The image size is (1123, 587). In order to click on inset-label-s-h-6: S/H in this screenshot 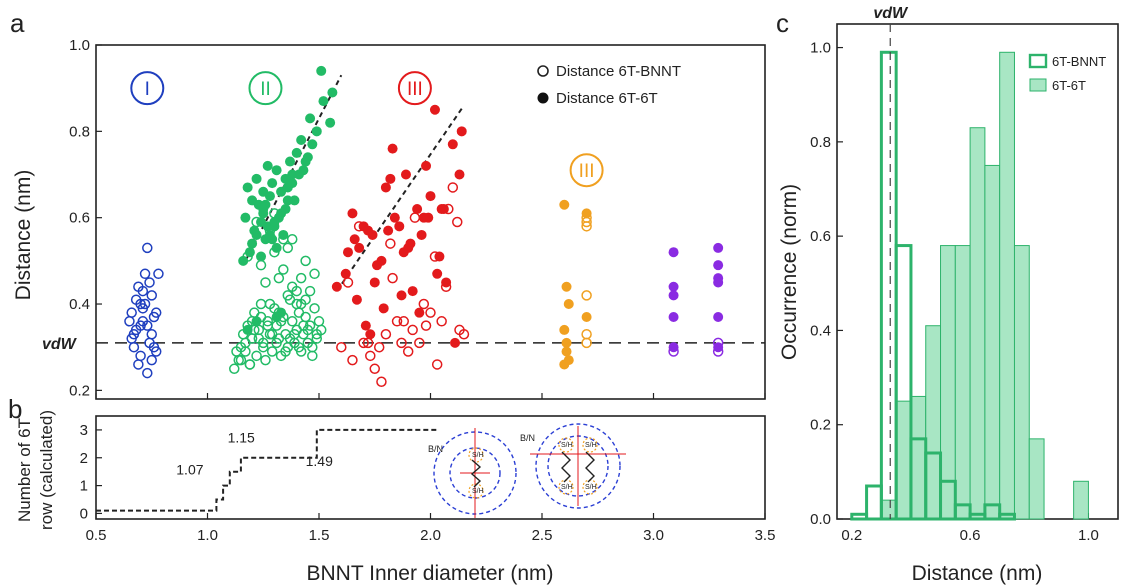, I will do `click(591, 487)`.